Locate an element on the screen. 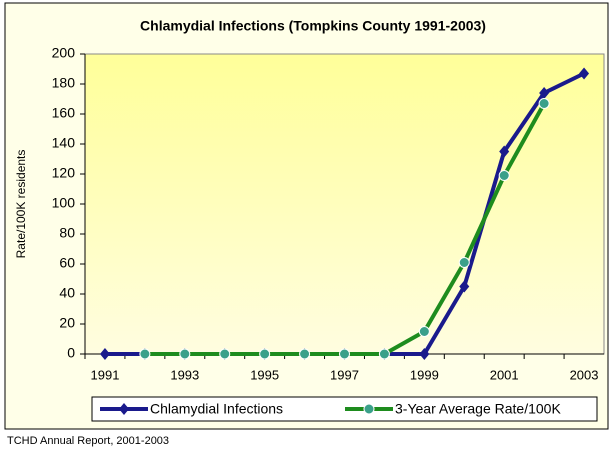 The width and height of the screenshot is (616, 451). y-axis-label: Rate/100K residents is located at coordinates (21, 204).